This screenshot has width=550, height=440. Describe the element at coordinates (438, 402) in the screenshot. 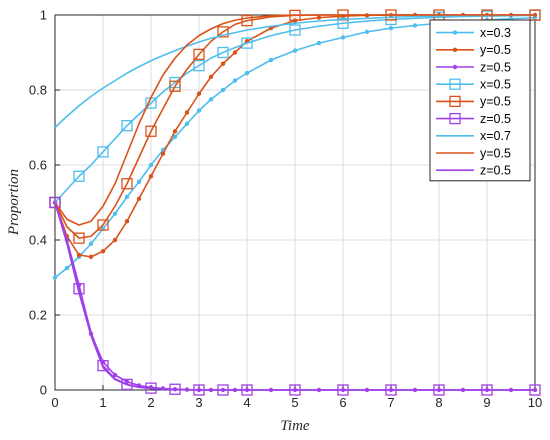

I see `x-tick-label: 8` at that location.